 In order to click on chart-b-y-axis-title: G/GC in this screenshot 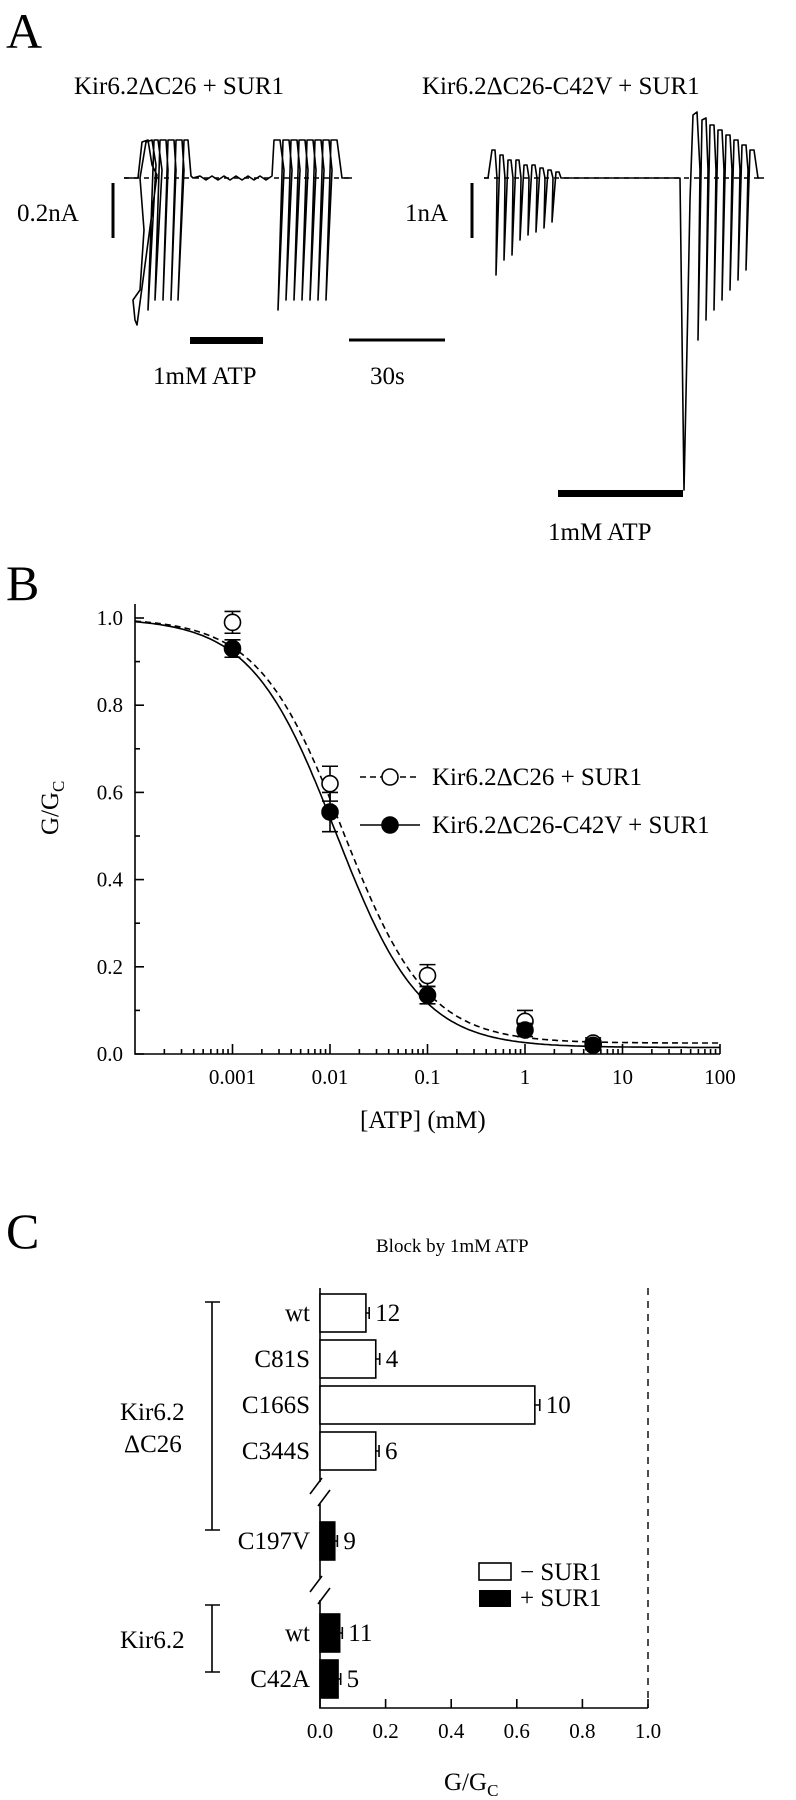, I will do `click(52, 808)`.